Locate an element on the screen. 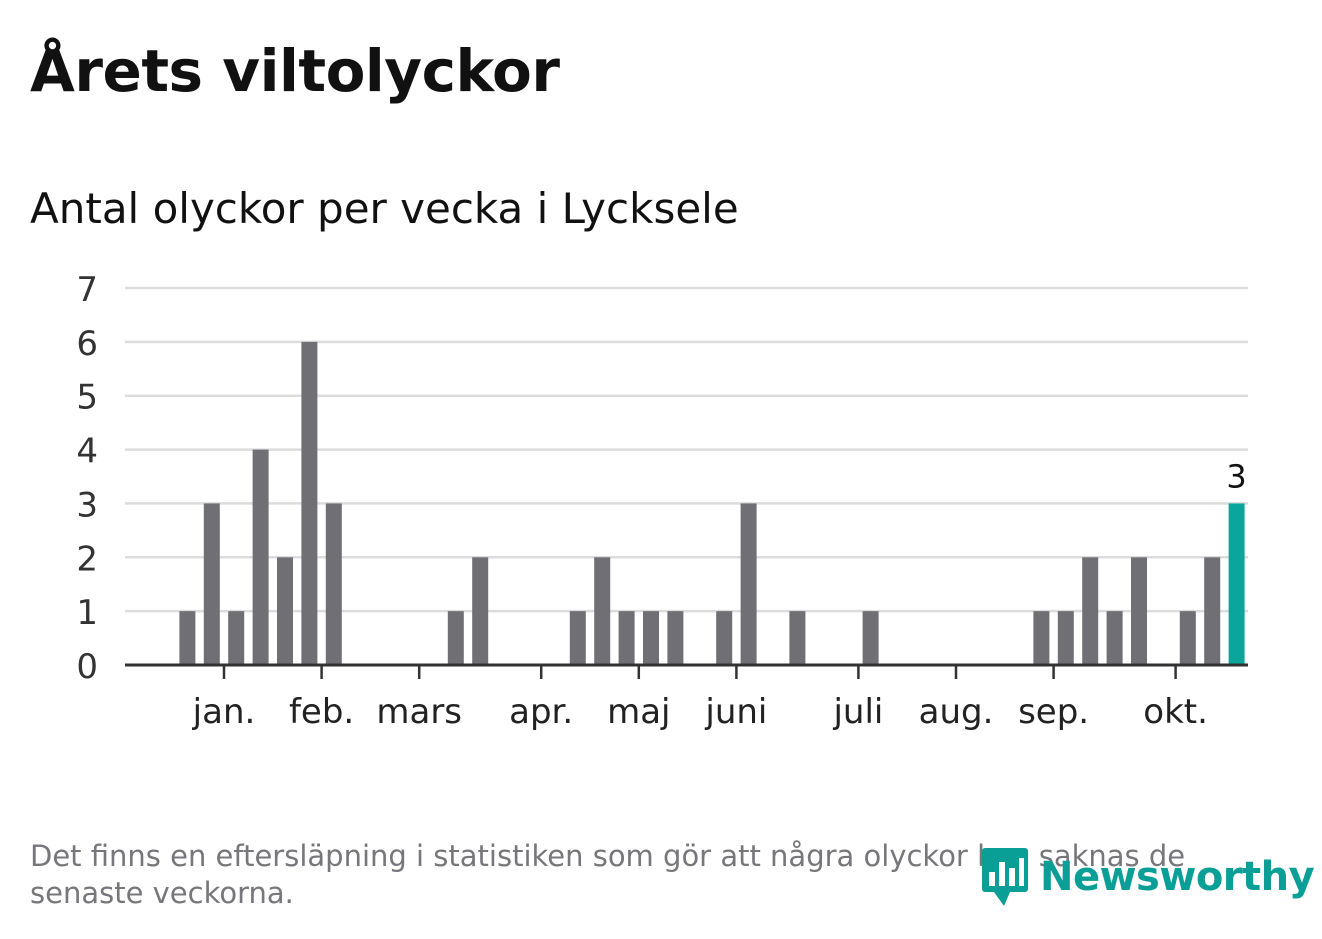  x-tick-label: apr. is located at coordinates (541, 712).